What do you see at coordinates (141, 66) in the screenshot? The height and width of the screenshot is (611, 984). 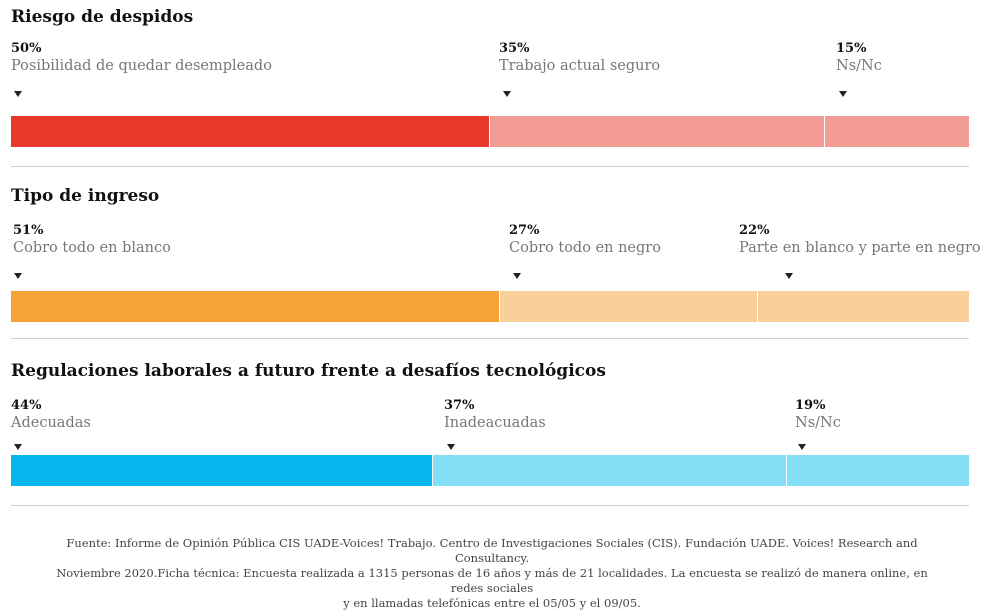 I see `category-label: Posibilidad de quedar desempleado` at bounding box center [141, 66].